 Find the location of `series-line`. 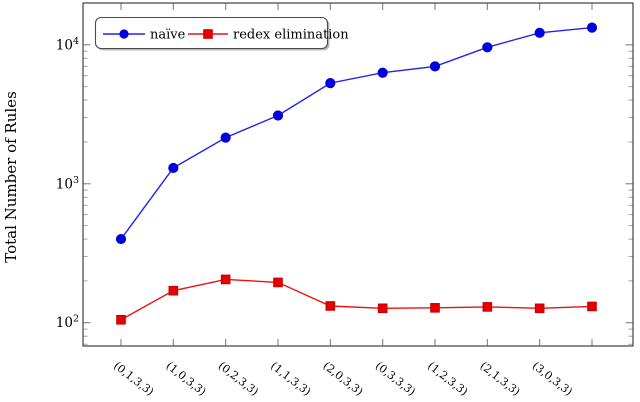

series-line is located at coordinates (356, 299).